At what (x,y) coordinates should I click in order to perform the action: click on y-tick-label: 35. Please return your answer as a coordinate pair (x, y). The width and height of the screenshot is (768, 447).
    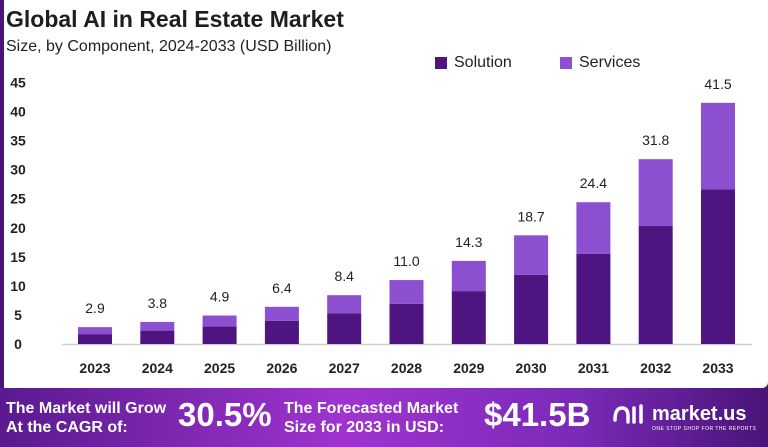
    Looking at the image, I should click on (18, 141).